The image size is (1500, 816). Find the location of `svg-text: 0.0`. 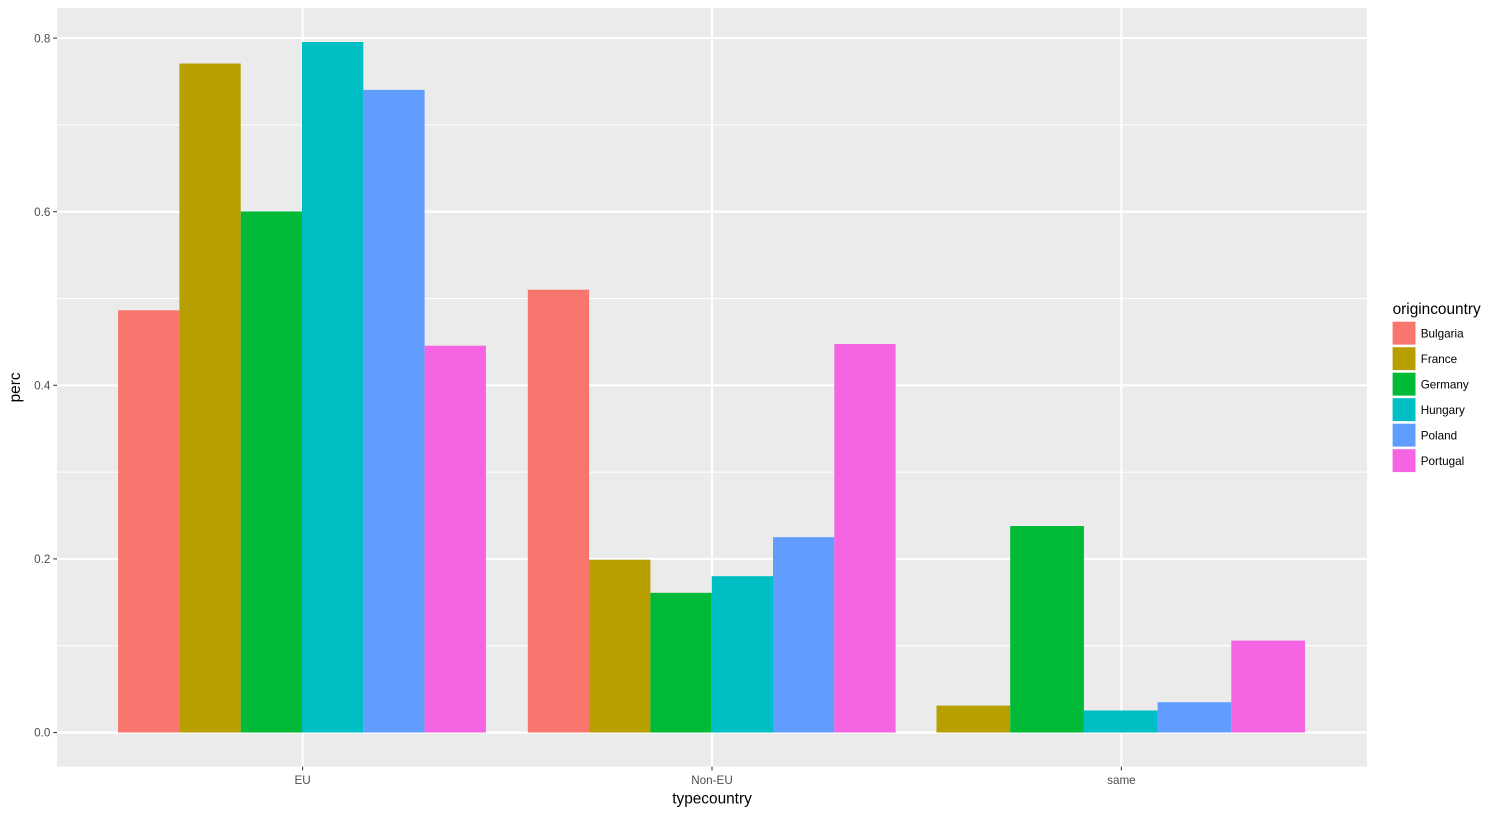

svg-text: 0.0 is located at coordinates (42, 733).